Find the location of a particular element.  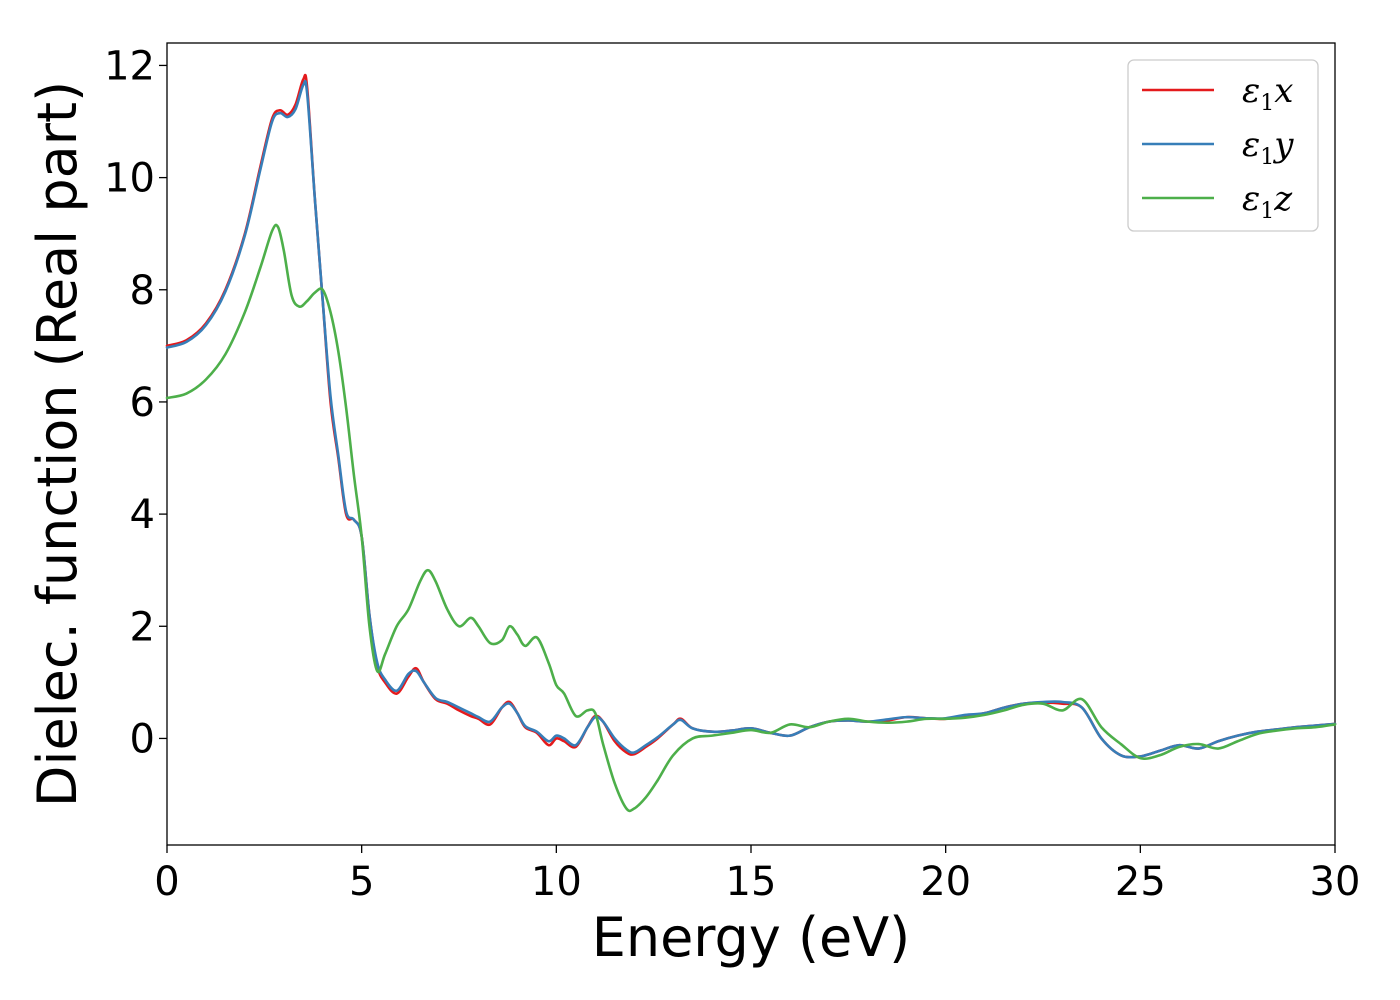

x-tick-label: 0 is located at coordinates (166, 882).